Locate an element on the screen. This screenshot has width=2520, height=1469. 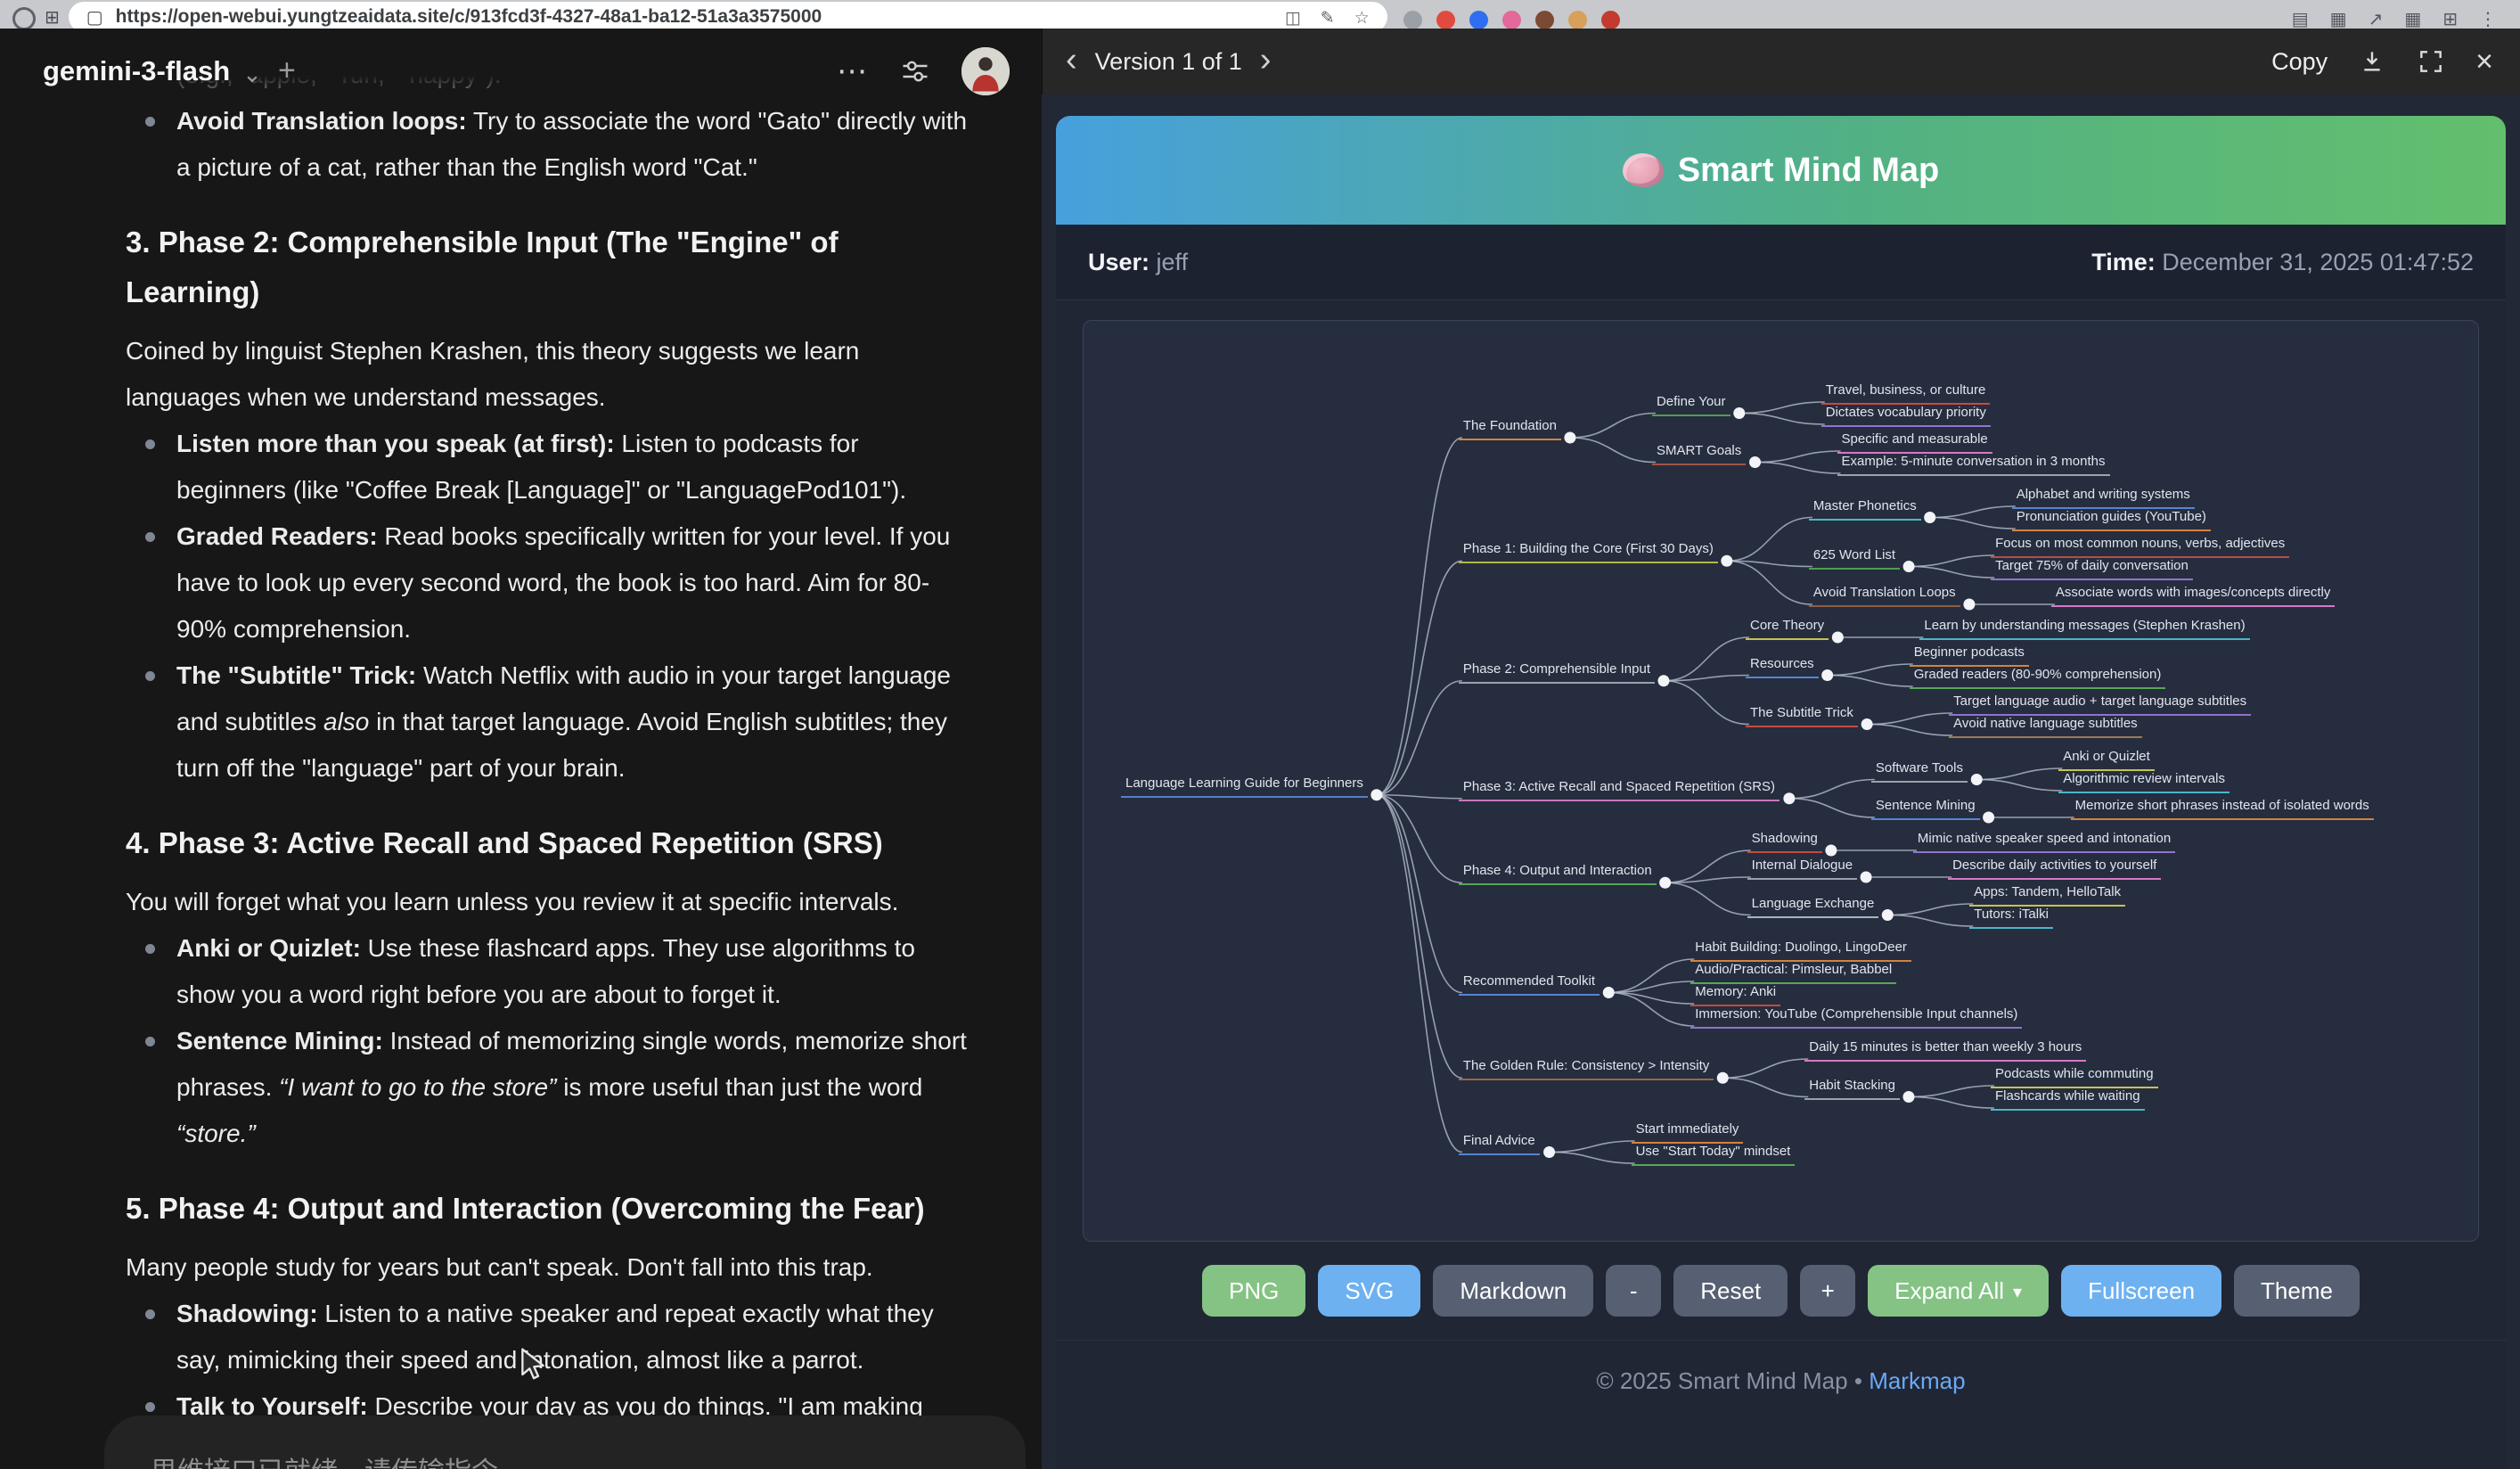
mindmap-node: Describe daily activities to yourself is located at coordinates (2055, 869).